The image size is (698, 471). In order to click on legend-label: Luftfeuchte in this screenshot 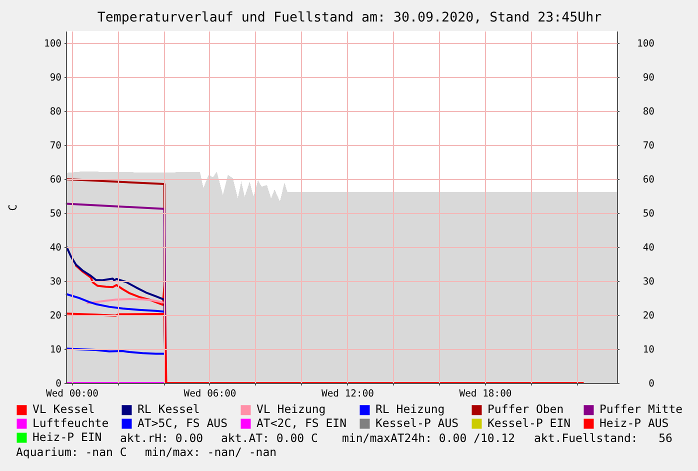, I will do `click(70, 423)`.